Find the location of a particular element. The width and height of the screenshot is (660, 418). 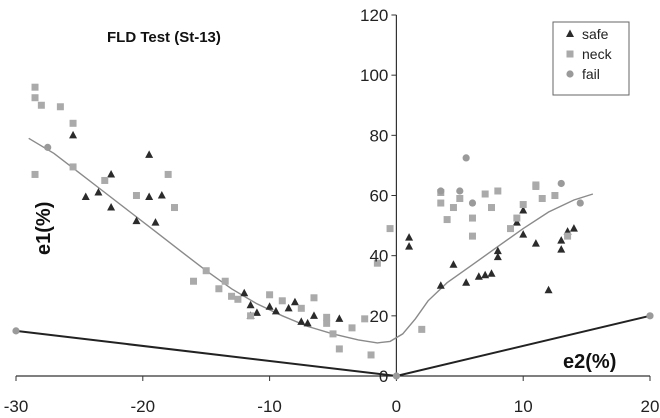

y-axis-label: e1(%) is located at coordinates (44, 228).